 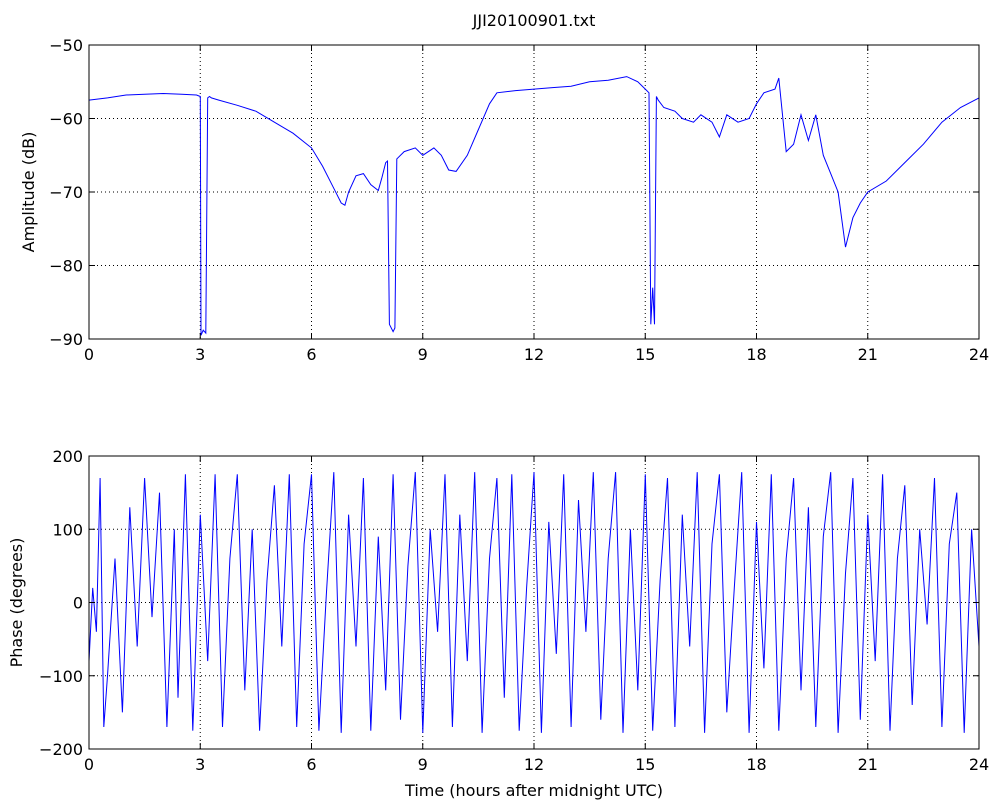 I want to click on y-axis-label: Phase (degrees), so click(x=16, y=603).